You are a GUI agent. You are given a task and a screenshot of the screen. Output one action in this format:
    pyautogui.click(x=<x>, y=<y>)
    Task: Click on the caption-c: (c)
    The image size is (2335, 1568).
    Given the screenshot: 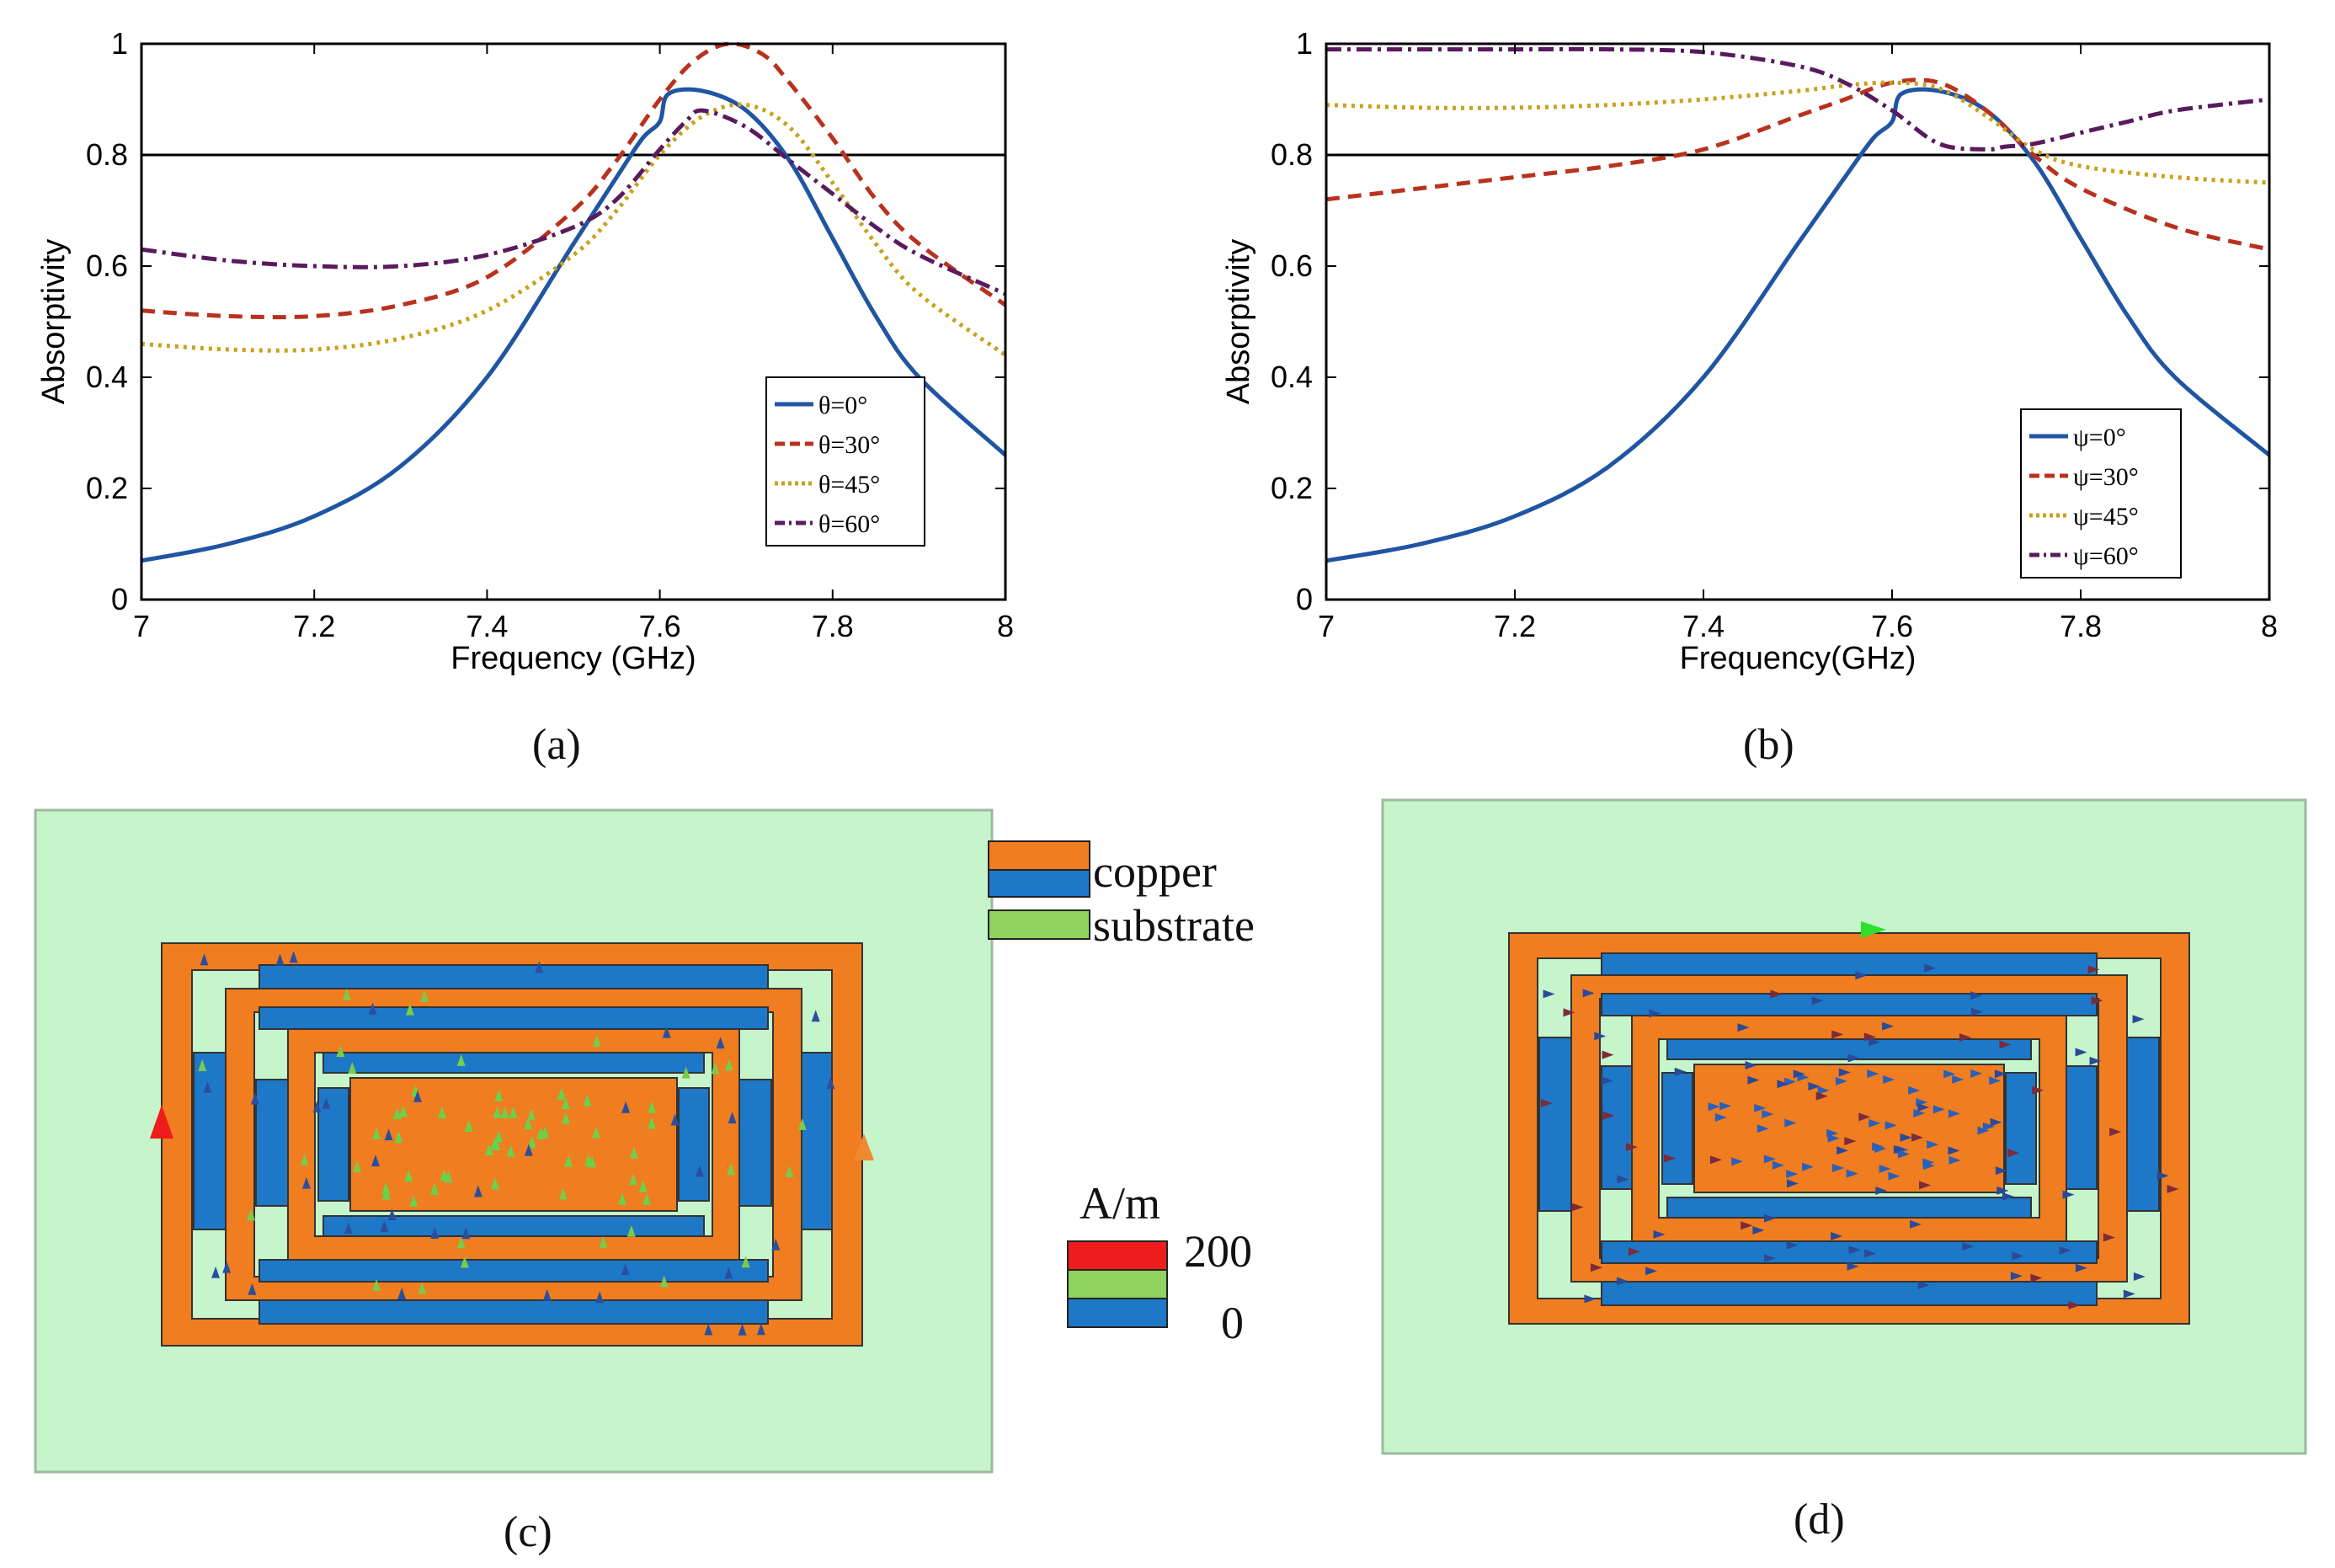 What is the action you would take?
    pyautogui.click(x=528, y=1532)
    